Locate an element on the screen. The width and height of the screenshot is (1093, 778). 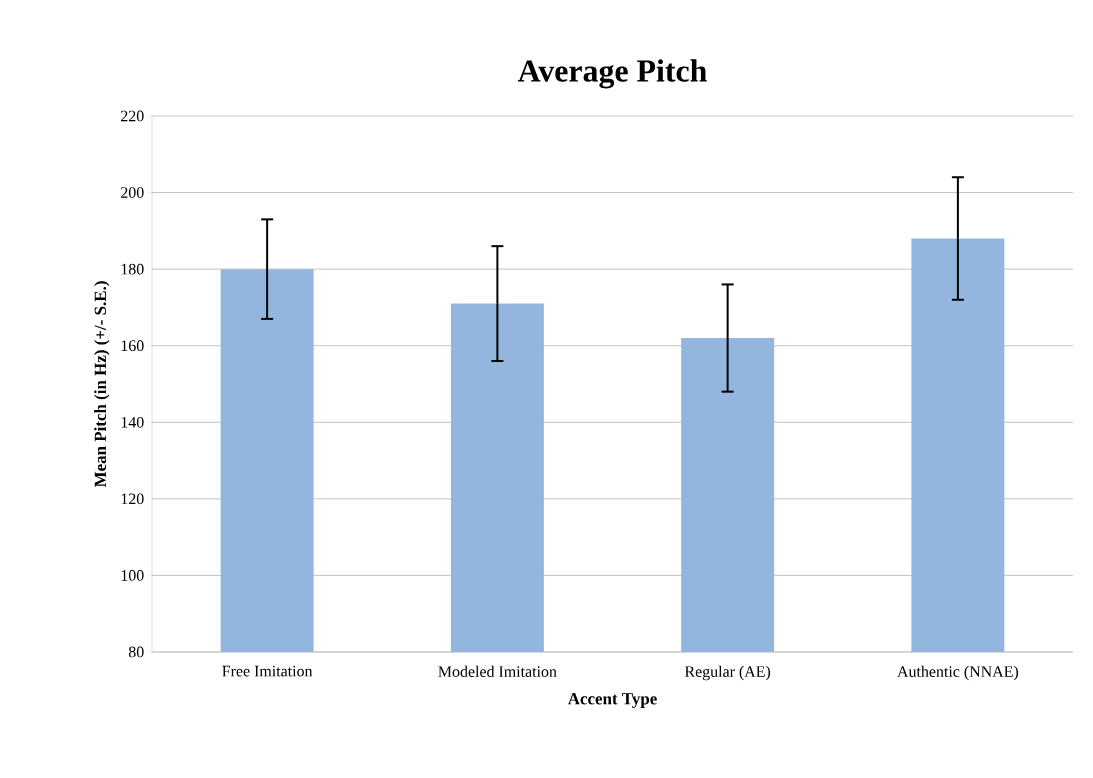
y-tick-label: 100 is located at coordinates (132, 575).